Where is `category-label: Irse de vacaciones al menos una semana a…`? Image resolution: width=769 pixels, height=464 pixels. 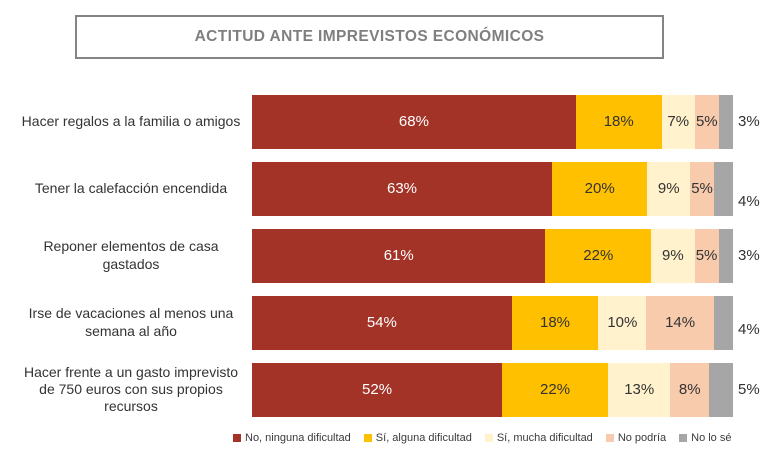
category-label: Irse de vacaciones al menos una semana a… is located at coordinates (131, 322).